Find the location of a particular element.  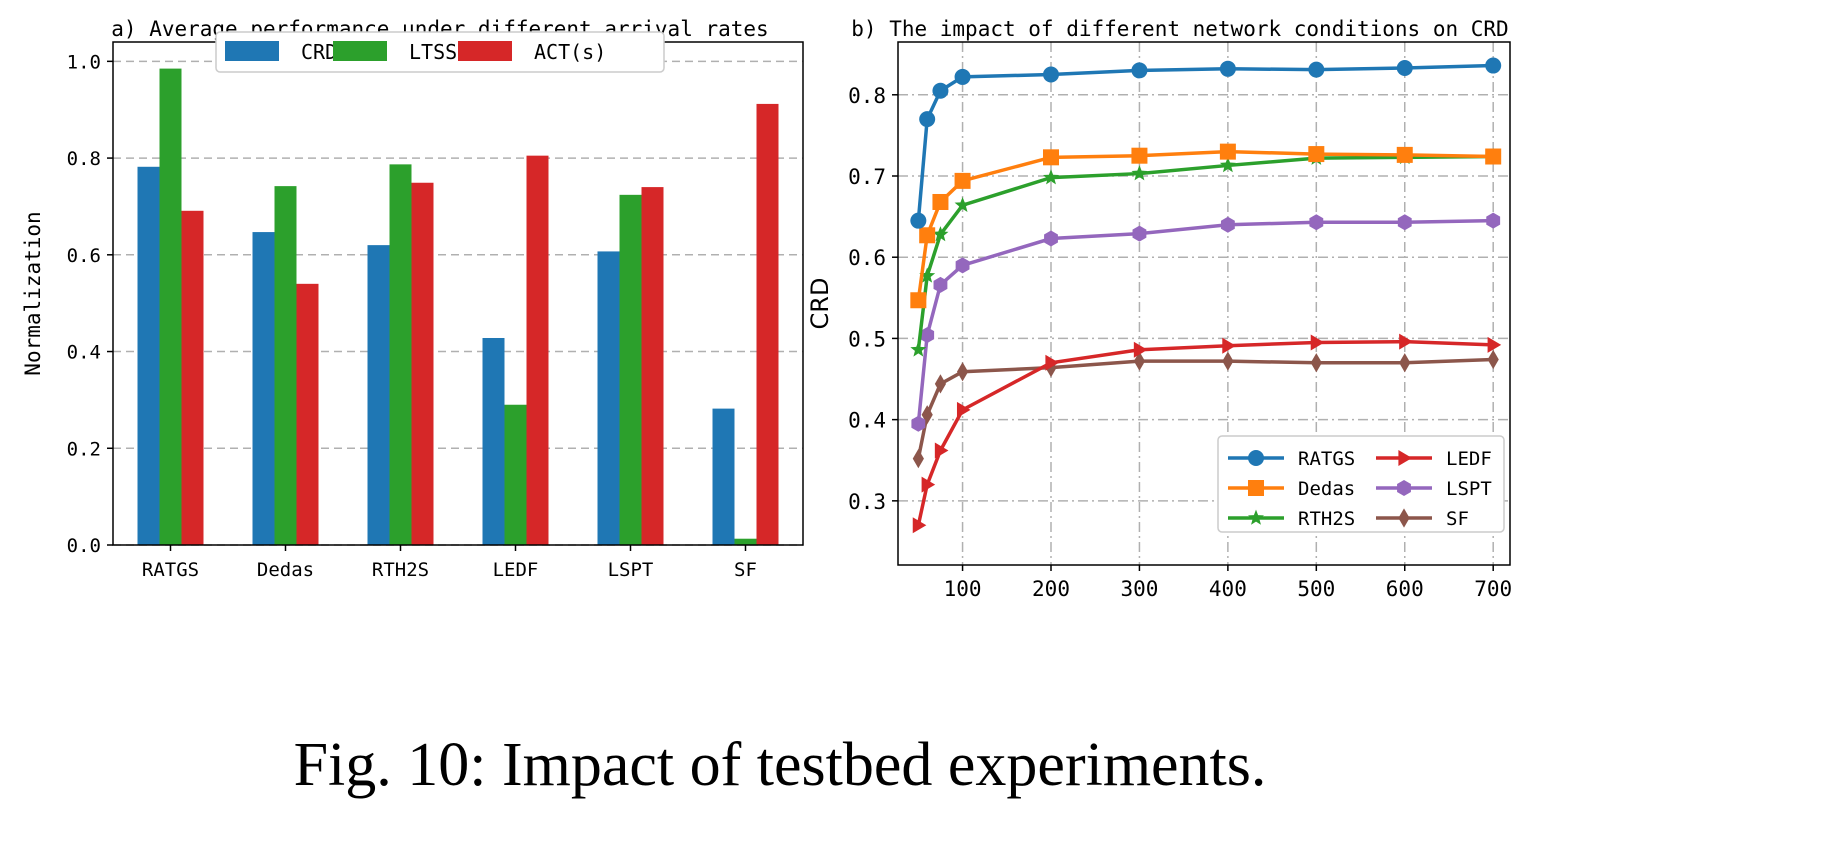

y-tick-label: 0.3 is located at coordinates (867, 502).